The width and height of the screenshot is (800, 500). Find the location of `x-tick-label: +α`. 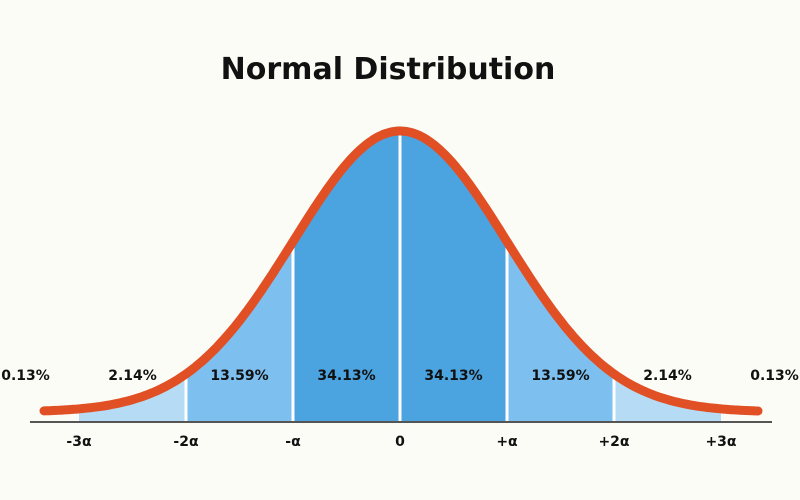

x-tick-label: +α is located at coordinates (507, 442).